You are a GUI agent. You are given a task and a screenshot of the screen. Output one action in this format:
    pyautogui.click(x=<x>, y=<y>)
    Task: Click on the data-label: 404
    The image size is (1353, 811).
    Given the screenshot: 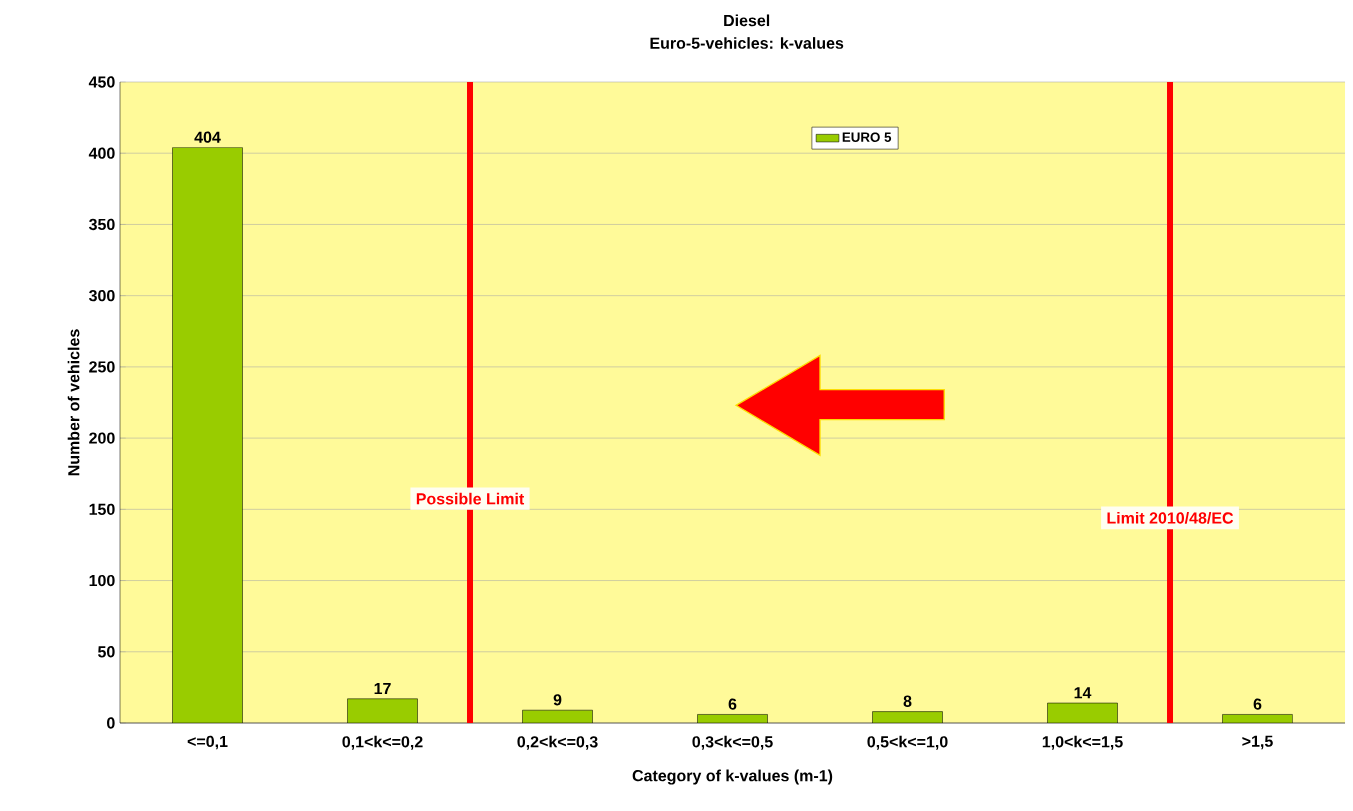 What is the action you would take?
    pyautogui.click(x=207, y=137)
    